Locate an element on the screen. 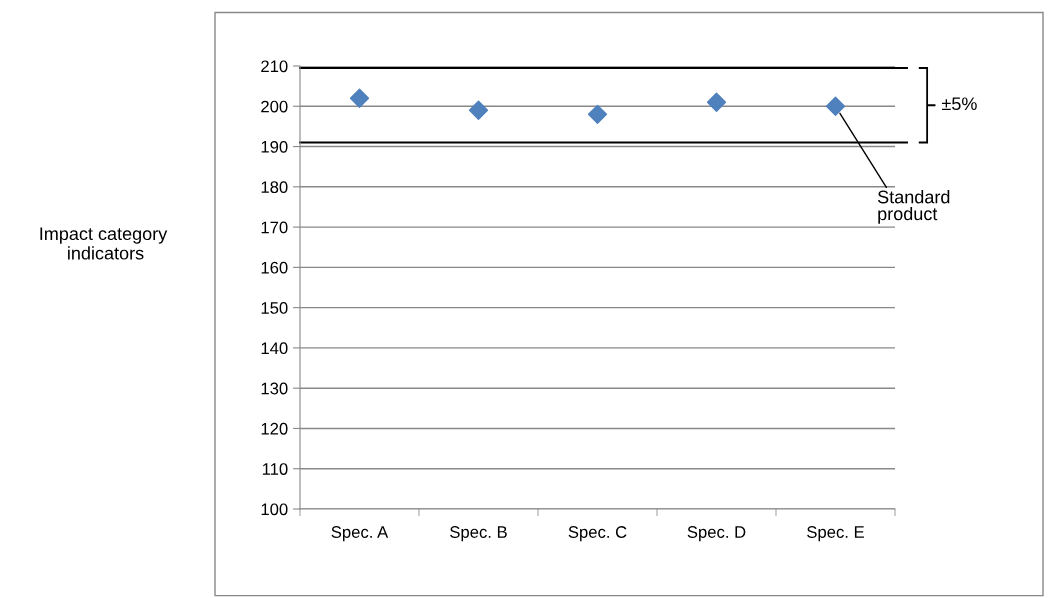 Image resolution: width=1048 pixels, height=598 pixels. y-tick-label: 110 is located at coordinates (275, 469).